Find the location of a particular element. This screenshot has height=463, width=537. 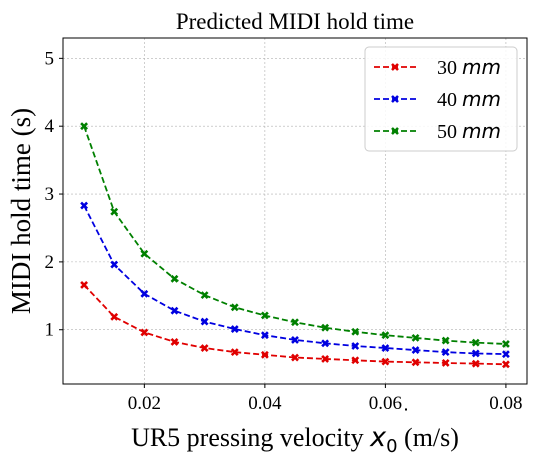

x-tick-label: 0.08 is located at coordinates (505, 403).